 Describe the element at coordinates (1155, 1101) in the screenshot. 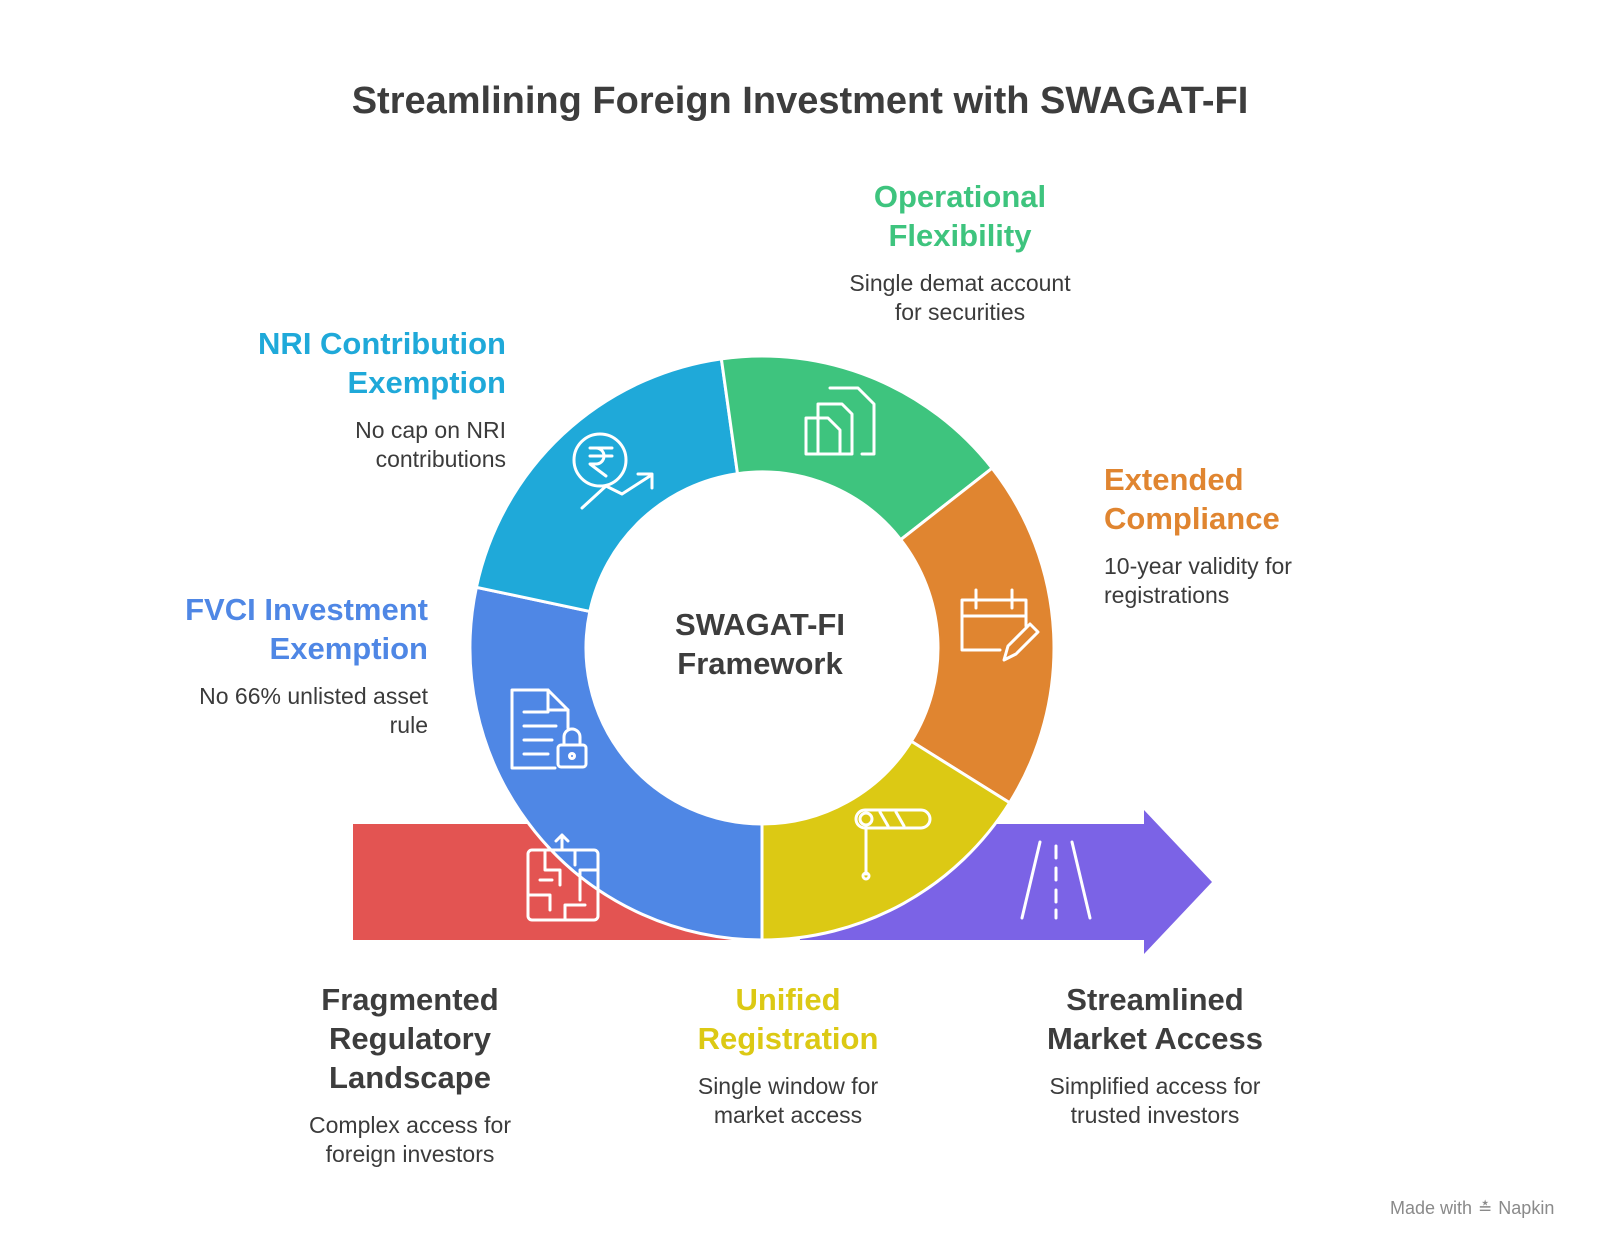

I see `label-streamlined-desc: Simplified access for trusted investors` at that location.